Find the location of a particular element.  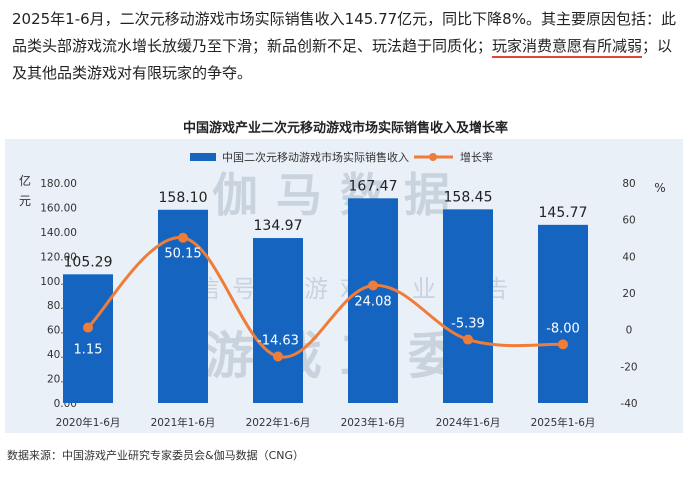

y-right-tick: 80 is located at coordinates (628, 184).